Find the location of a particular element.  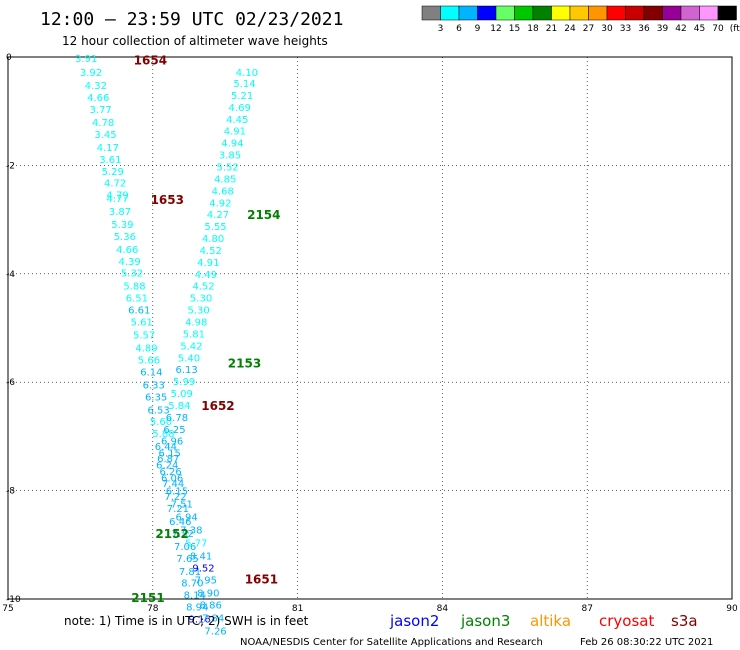

pass-number-label: 2154 is located at coordinates (263, 215).